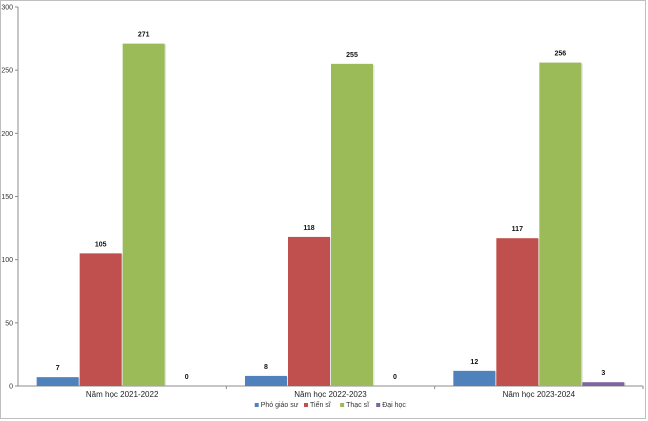 This screenshot has height=421, width=648. I want to click on data-label: 7, so click(58, 368).